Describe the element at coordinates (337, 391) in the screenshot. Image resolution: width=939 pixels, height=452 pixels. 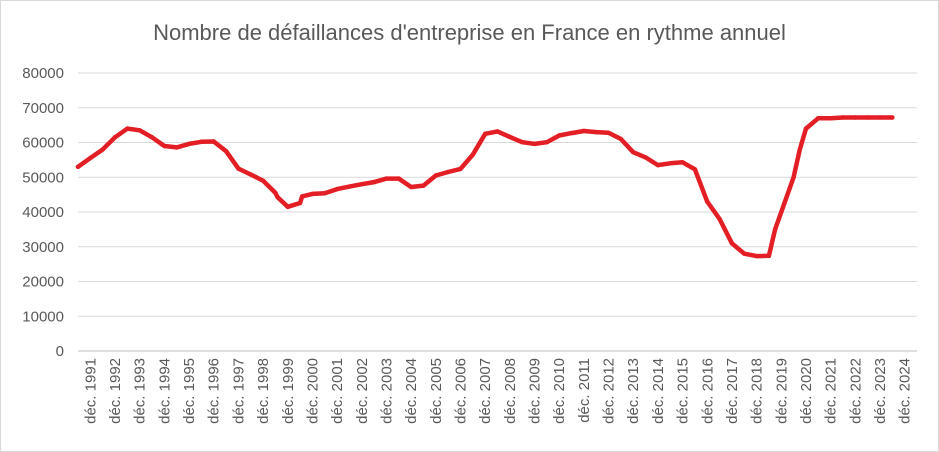
I see `x-tick-label: déc. 2001` at that location.